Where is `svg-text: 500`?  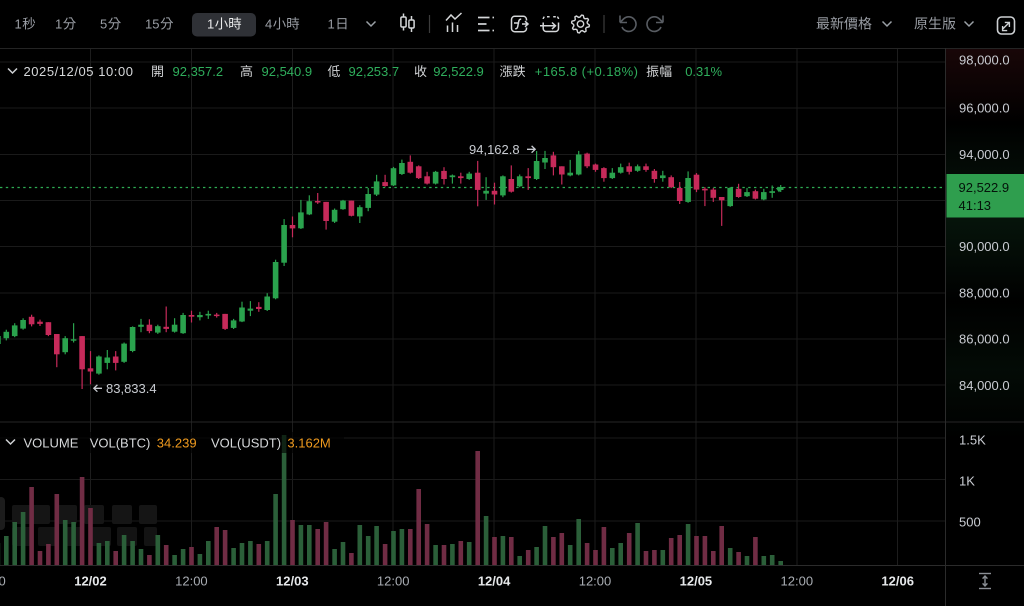 svg-text: 500 is located at coordinates (970, 522).